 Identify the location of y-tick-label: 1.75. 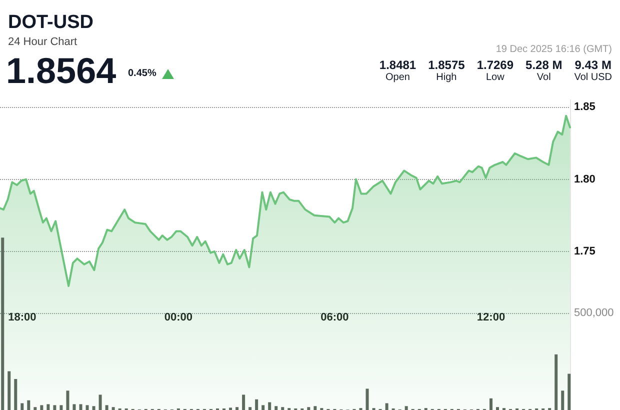
(585, 251).